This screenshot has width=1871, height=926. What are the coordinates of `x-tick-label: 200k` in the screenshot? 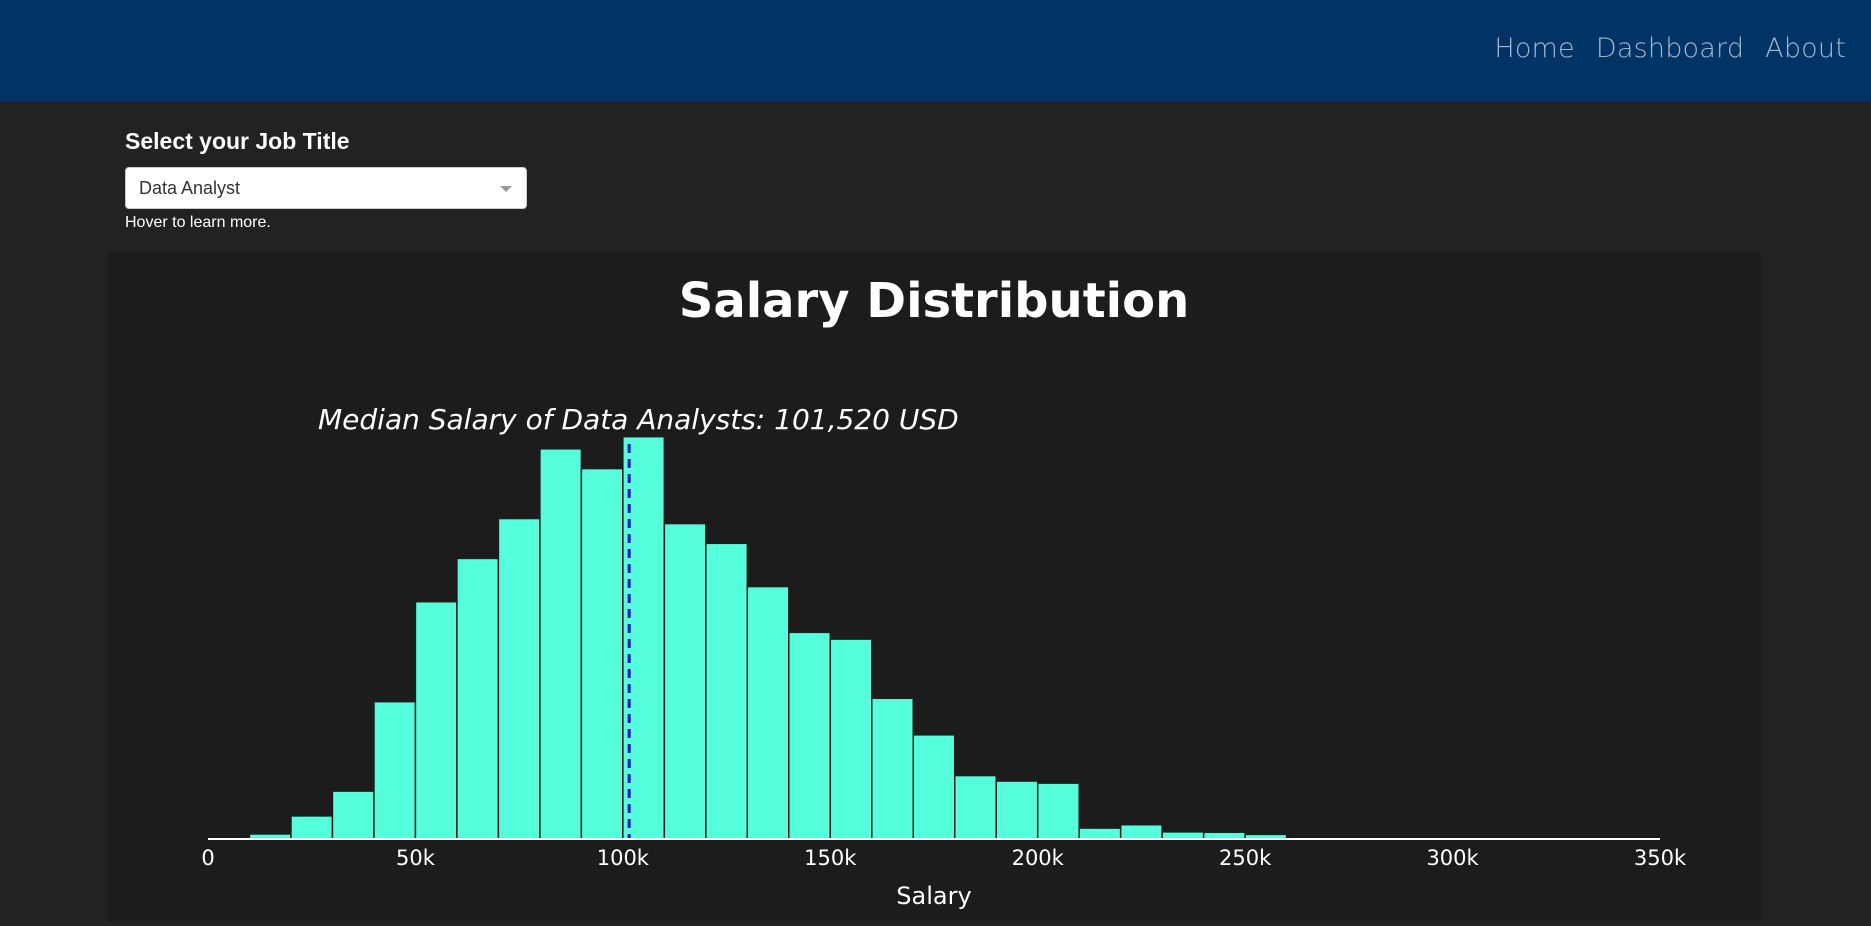 It's located at (1038, 858).